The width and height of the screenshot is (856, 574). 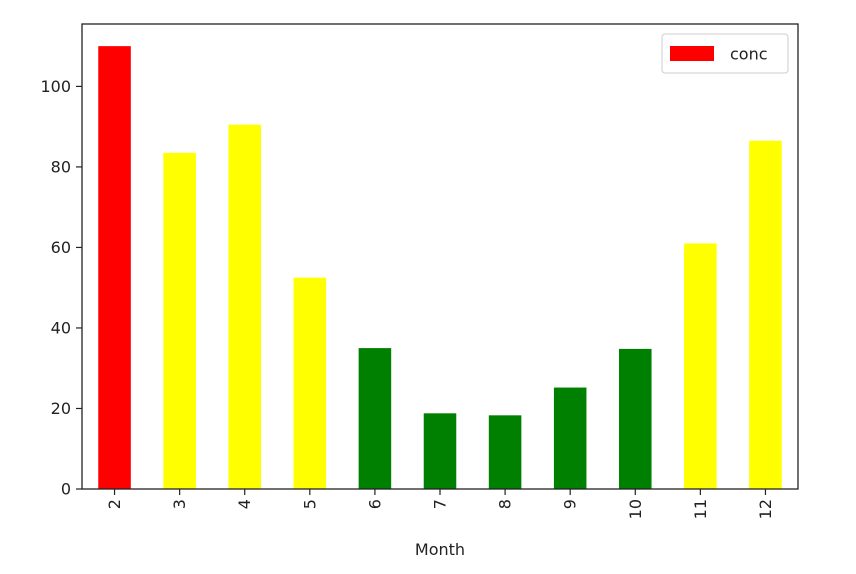 I want to click on y-tick-label-100: 100, so click(x=55, y=86).